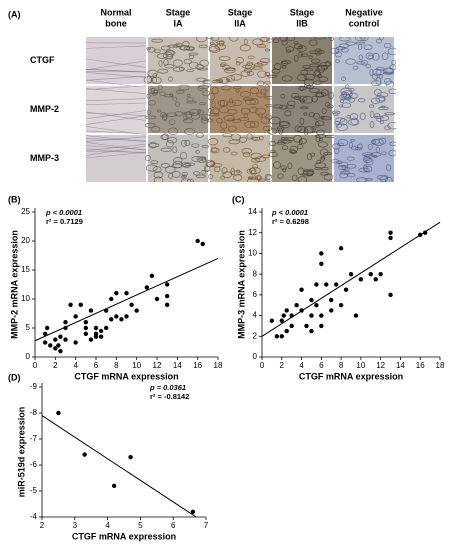 This screenshot has width=450, height=548. I want to click on panel-label: (B), so click(14, 199).